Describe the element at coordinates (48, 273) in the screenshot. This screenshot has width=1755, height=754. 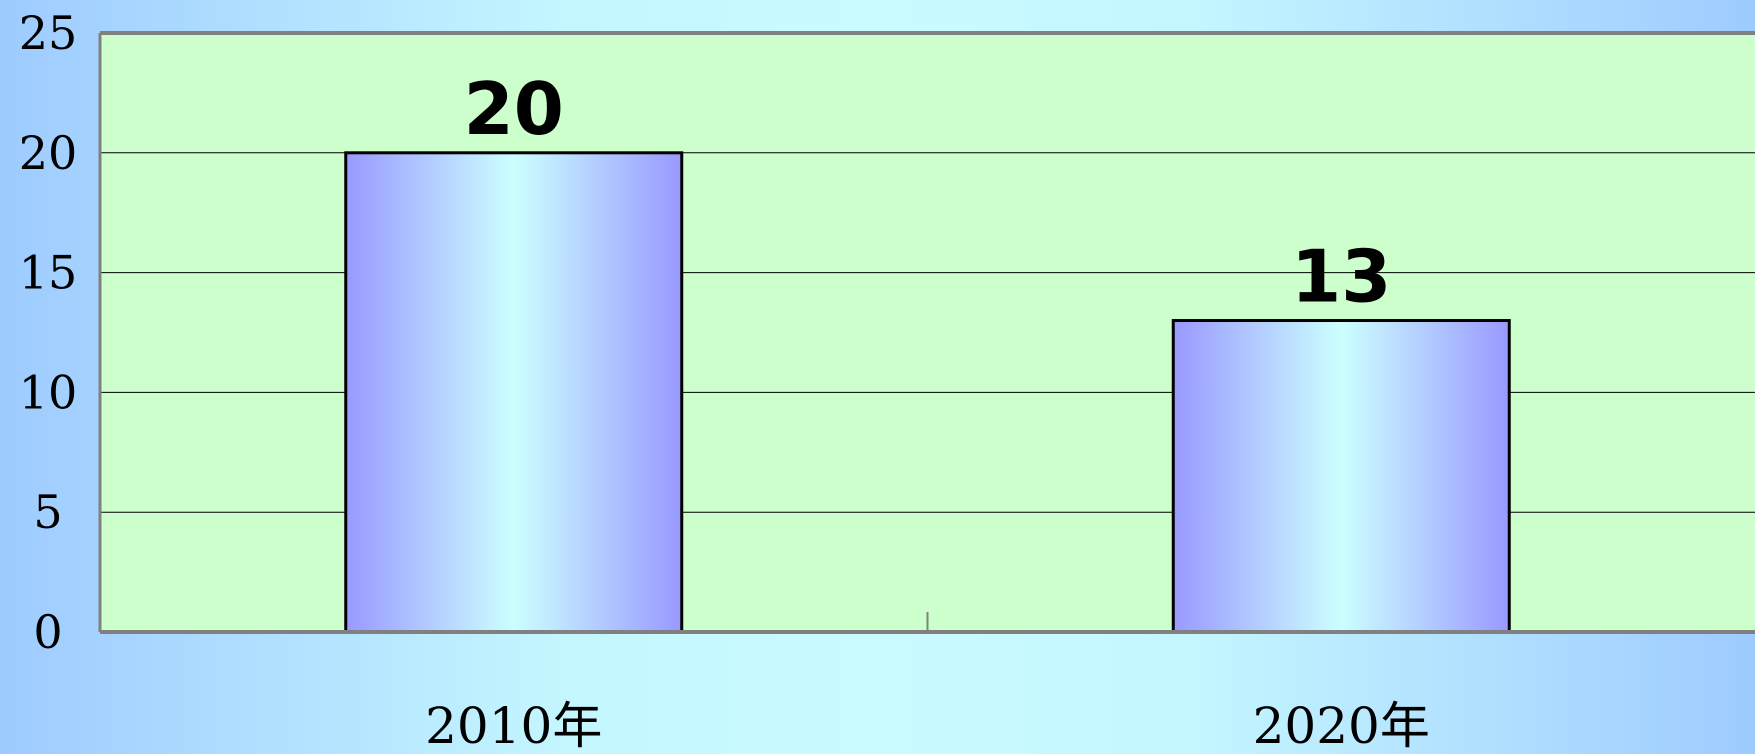
I see `y-tick-label: 15` at that location.